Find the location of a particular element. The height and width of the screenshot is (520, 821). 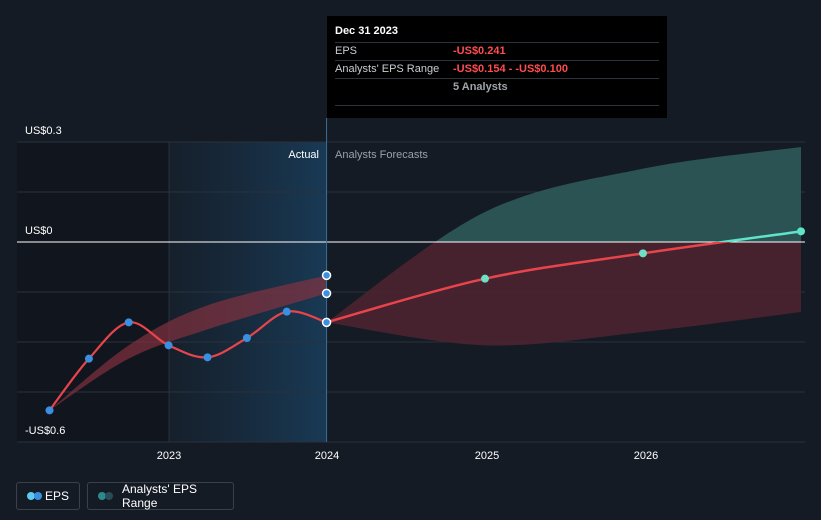

forecast-label: Analysts Forecasts is located at coordinates (381, 155).